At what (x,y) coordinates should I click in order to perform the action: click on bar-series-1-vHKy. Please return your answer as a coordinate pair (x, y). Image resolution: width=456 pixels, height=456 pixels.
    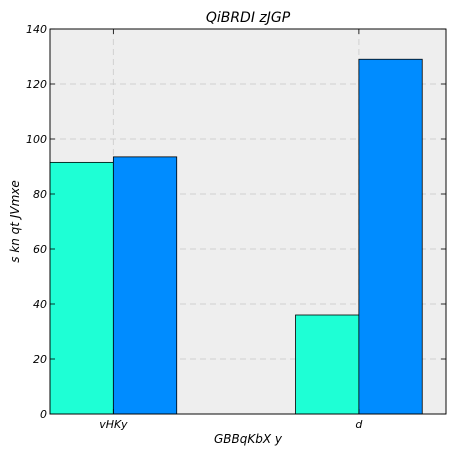
    Looking at the image, I should click on (81, 288).